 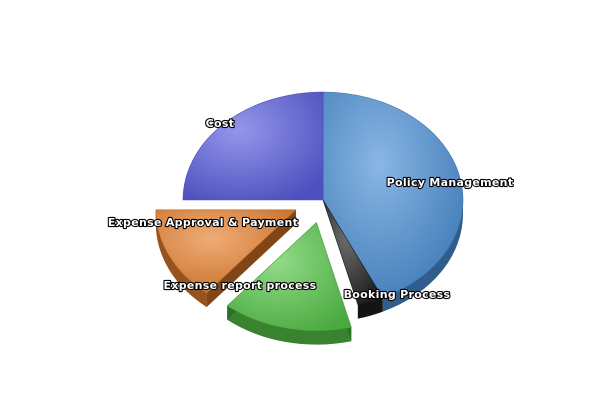 I want to click on slice-side-expense-approval-payment, so click(x=181, y=258).